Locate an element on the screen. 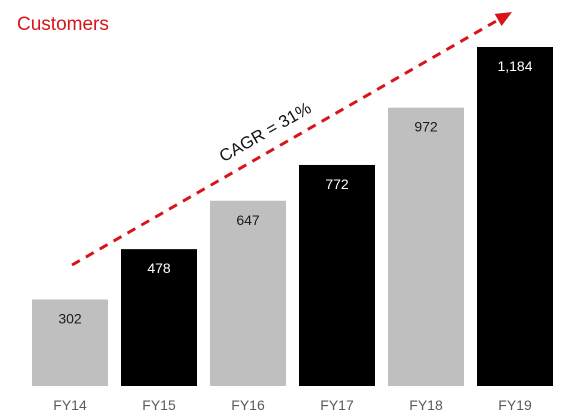  value-label-fy19: 1,184 is located at coordinates (514, 66).